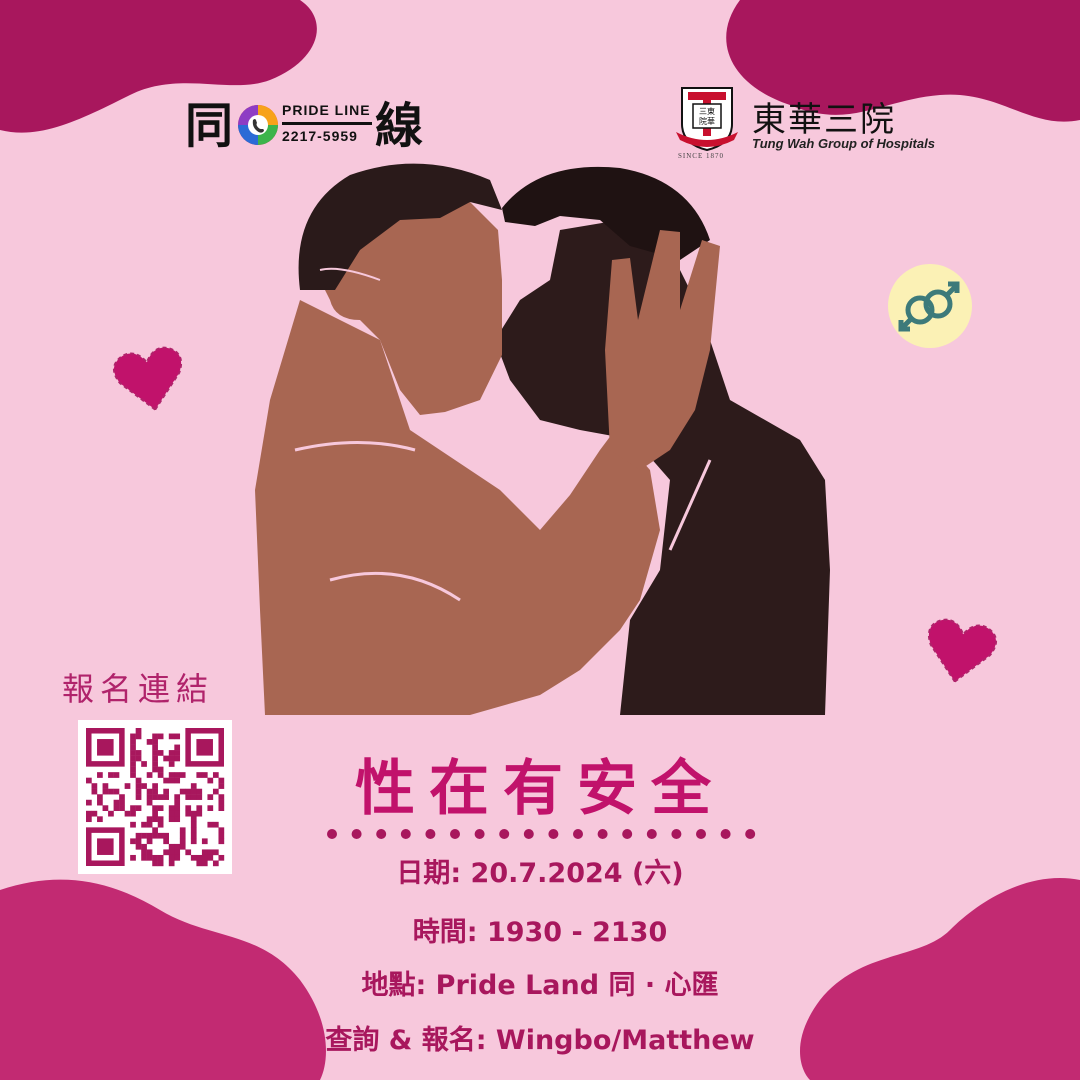 Image resolution: width=1080 pixels, height=1080 pixels. I want to click on qr-code, so click(155, 797).